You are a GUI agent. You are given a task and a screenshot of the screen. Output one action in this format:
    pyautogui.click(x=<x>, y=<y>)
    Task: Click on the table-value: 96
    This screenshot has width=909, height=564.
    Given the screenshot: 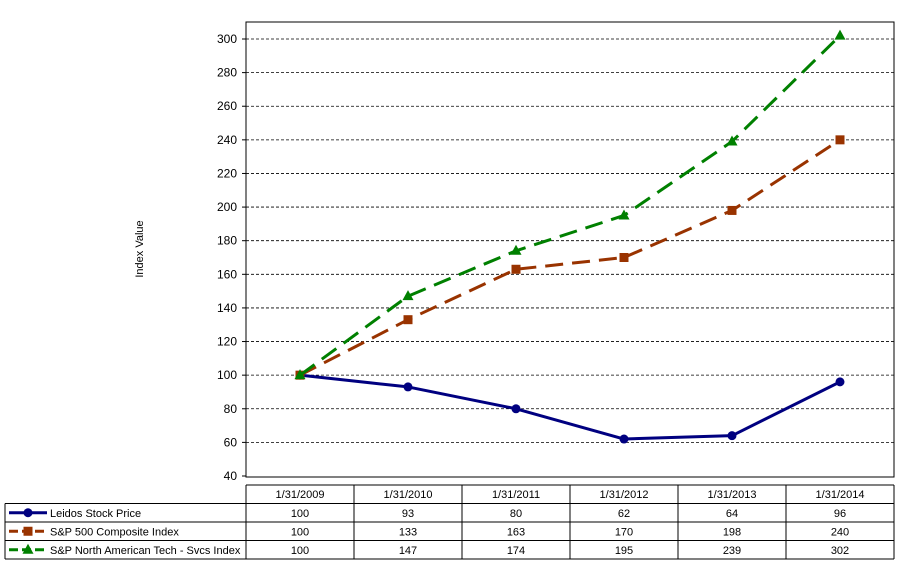 What is the action you would take?
    pyautogui.click(x=840, y=514)
    